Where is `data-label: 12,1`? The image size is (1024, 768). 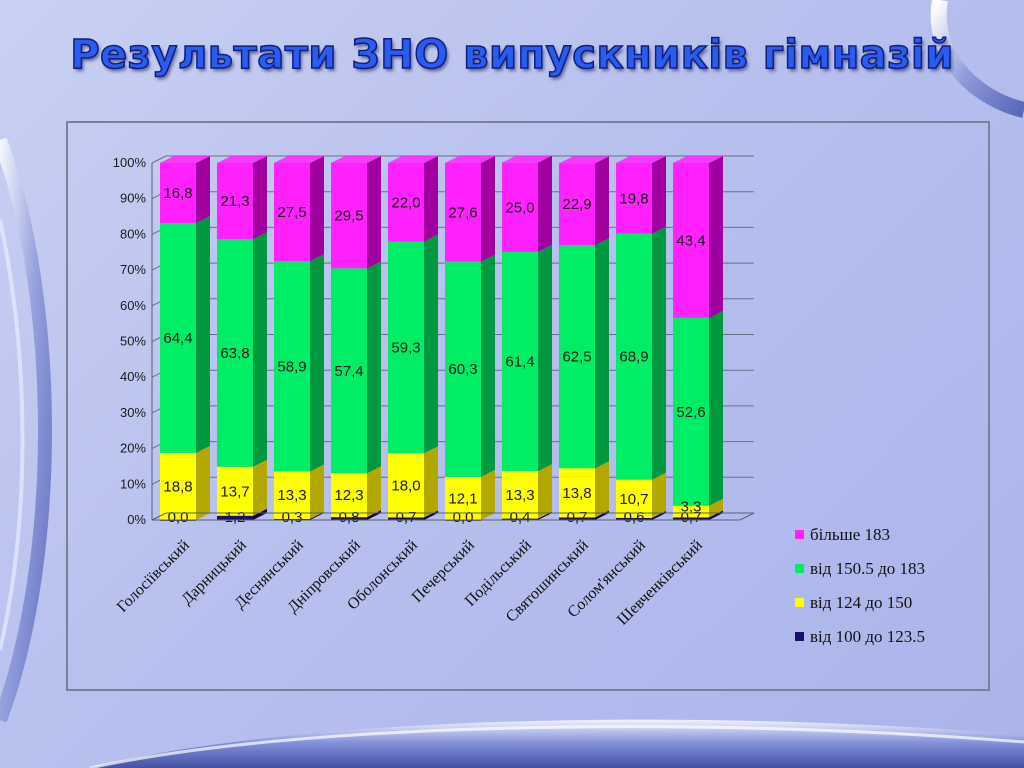
data-label: 12,1 is located at coordinates (462, 498).